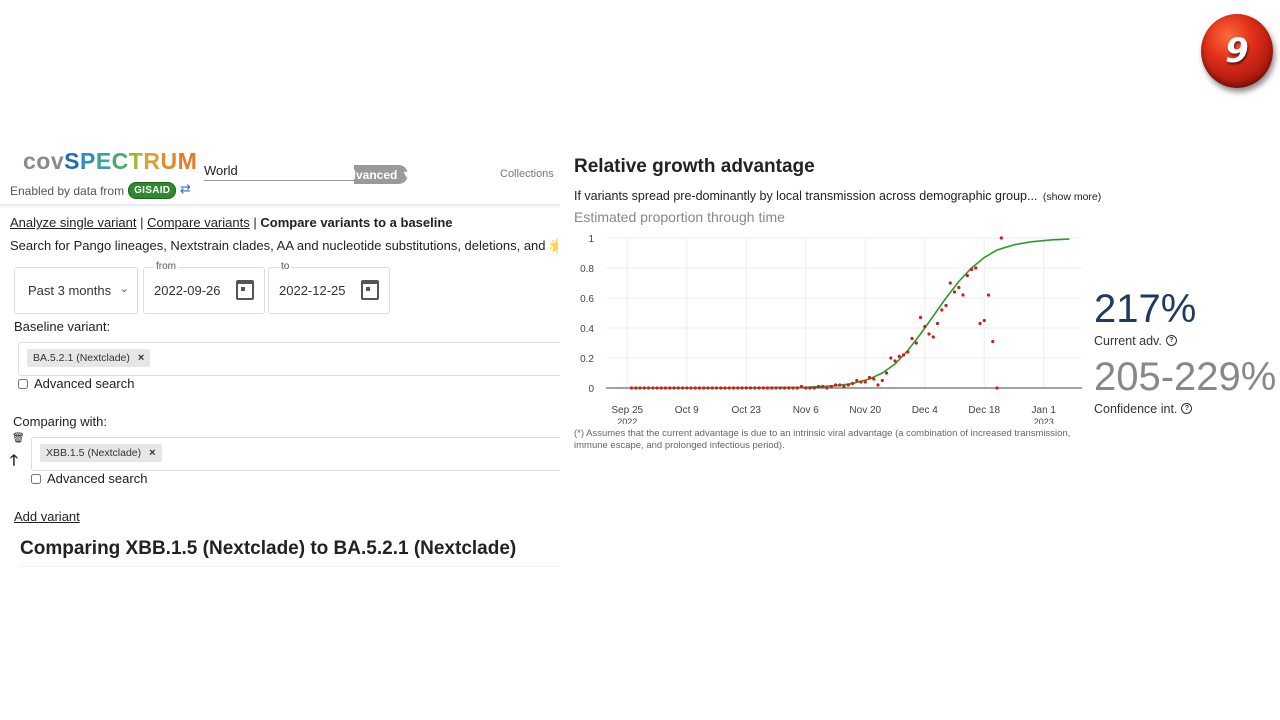  Describe the element at coordinates (1072, 197) in the screenshot. I see `show-more-link: (show more)` at that location.